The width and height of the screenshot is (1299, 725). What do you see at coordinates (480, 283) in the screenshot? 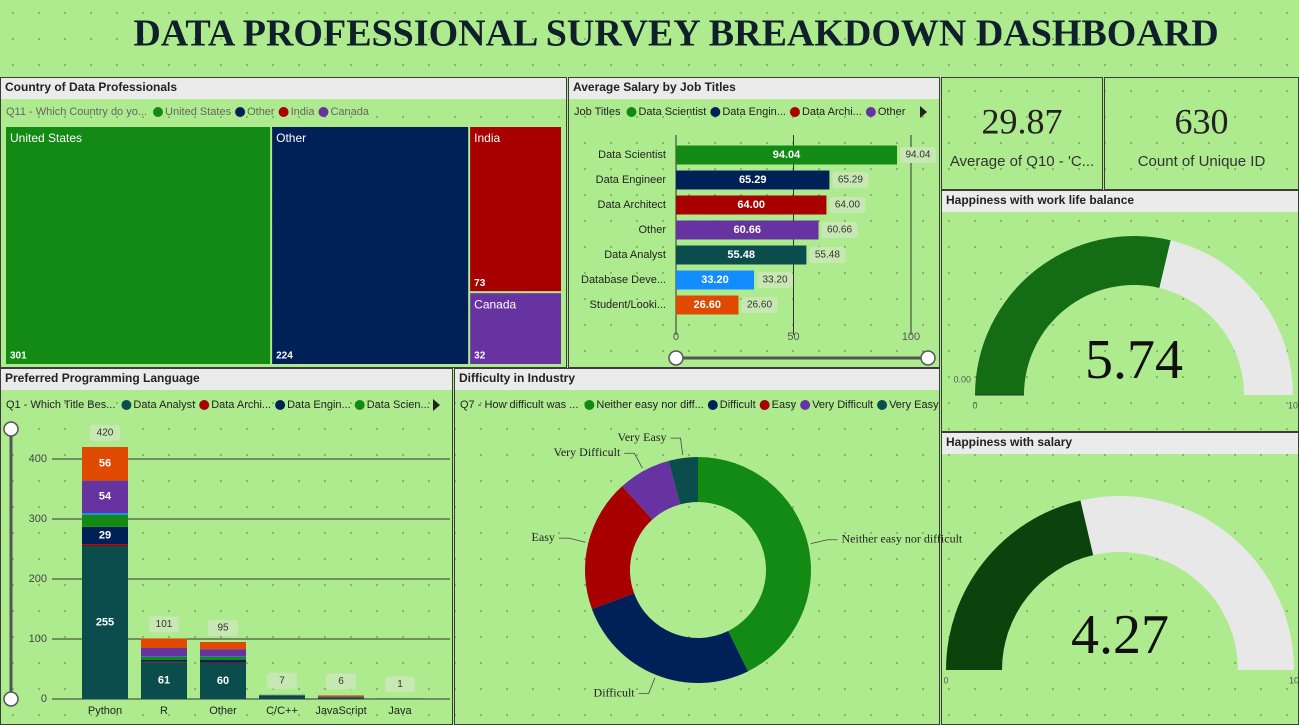
I see `tile-value: 73` at bounding box center [480, 283].